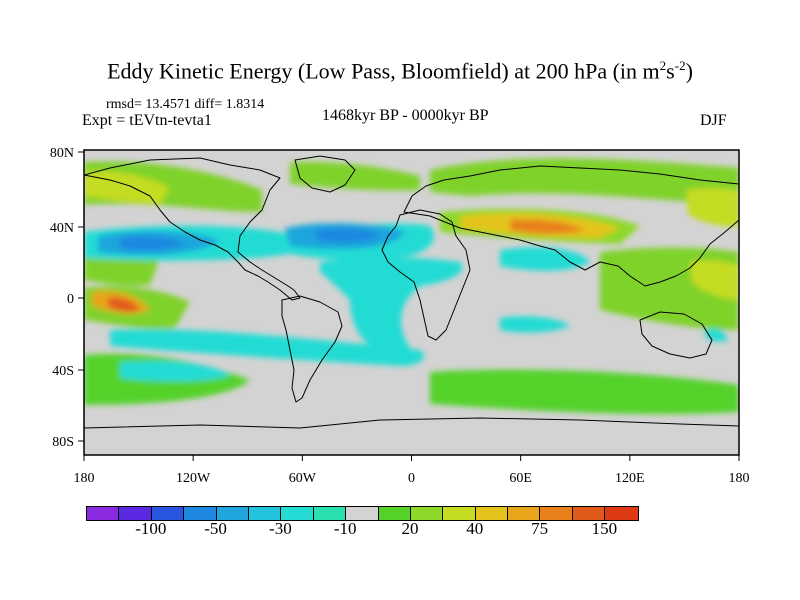  Describe the element at coordinates (411, 478) in the screenshot. I see `lon-label: 0` at that location.